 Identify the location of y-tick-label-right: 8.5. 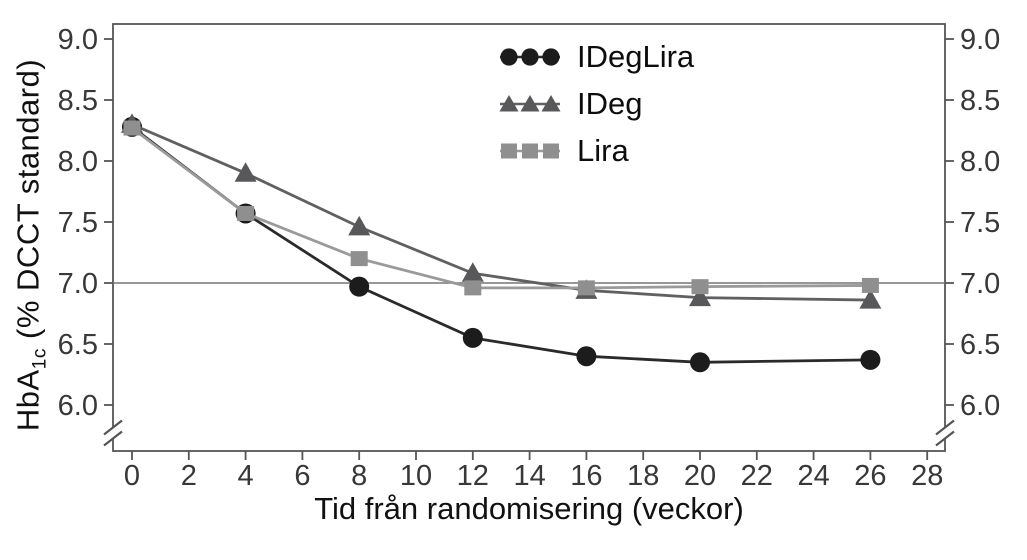
(980, 101).